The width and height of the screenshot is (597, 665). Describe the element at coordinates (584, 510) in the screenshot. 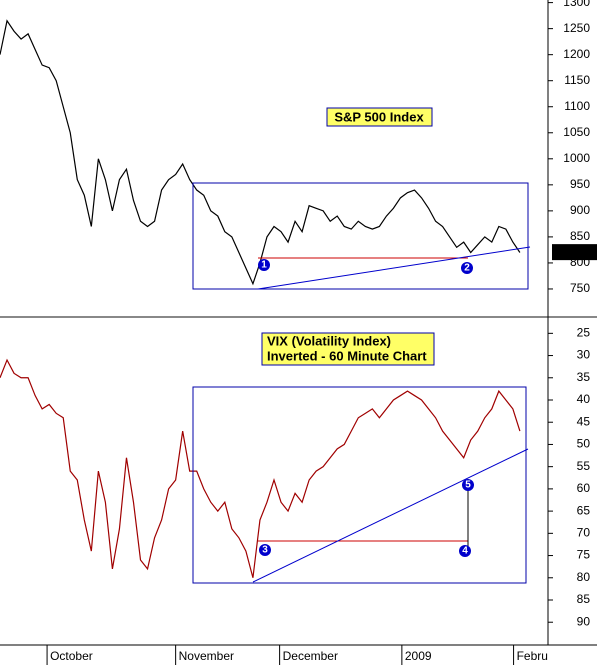

I see `y-tick-label: 65` at that location.